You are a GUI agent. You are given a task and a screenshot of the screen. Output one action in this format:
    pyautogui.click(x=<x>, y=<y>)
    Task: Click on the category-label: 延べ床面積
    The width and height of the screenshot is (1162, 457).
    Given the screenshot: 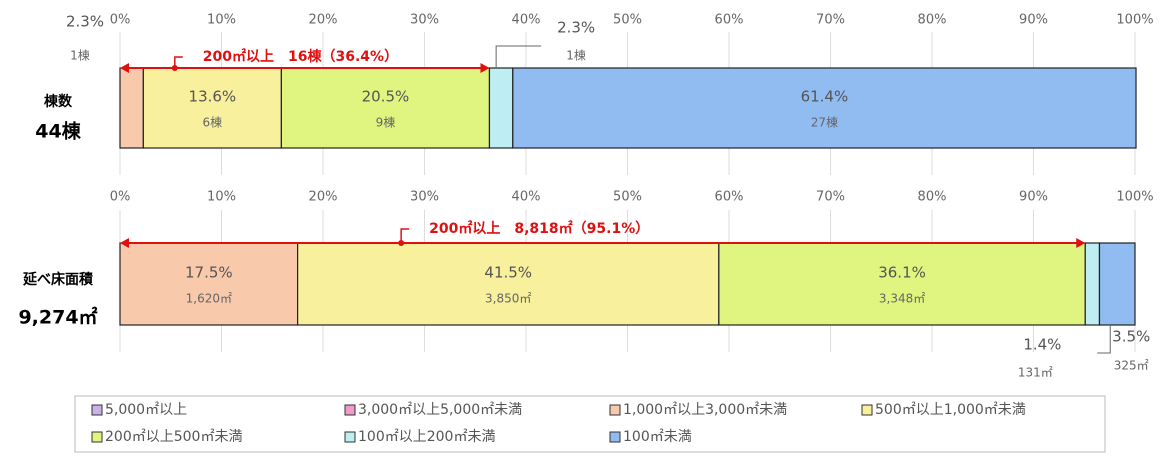 What is the action you would take?
    pyautogui.click(x=58, y=279)
    